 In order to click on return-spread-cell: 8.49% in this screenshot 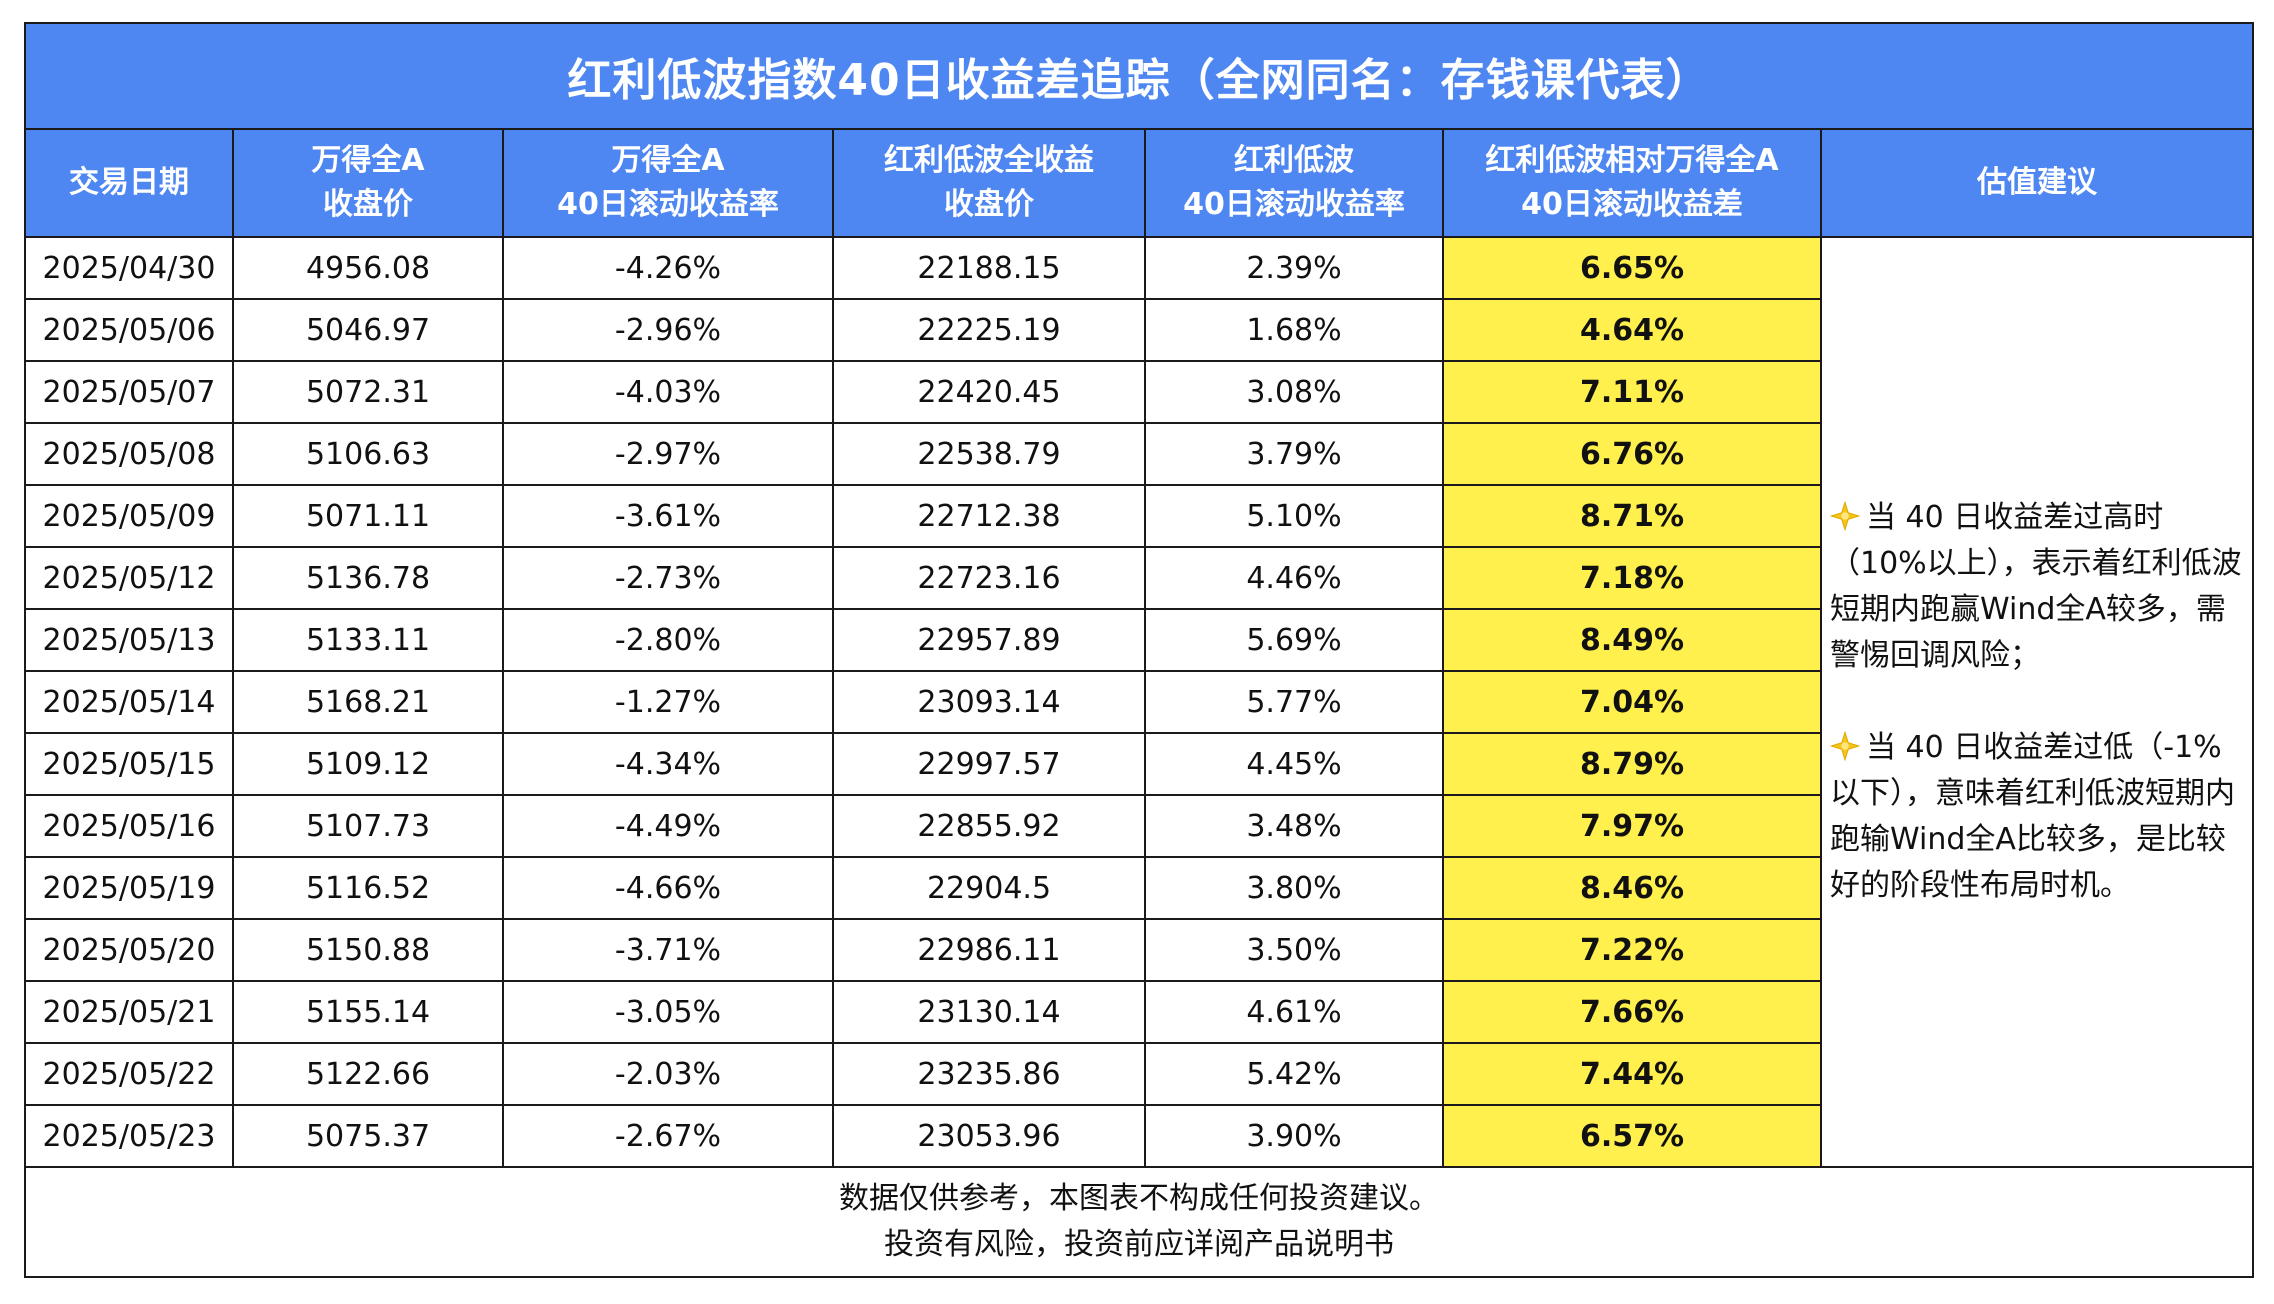, I will do `click(1632, 640)`.